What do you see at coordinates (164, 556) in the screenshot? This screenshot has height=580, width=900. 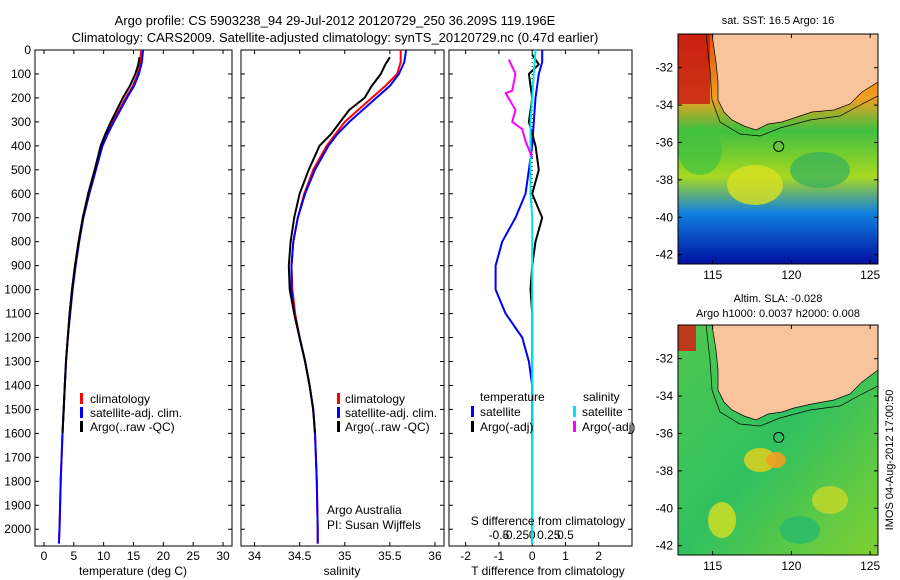 I see `x-tick-label: 20` at bounding box center [164, 556].